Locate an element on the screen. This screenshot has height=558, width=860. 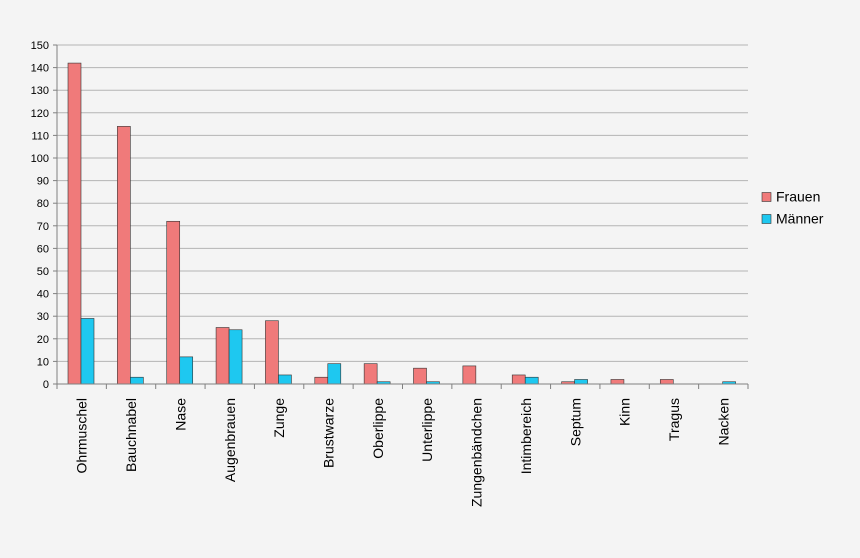
y-tick-label: 100 is located at coordinates (40, 159).